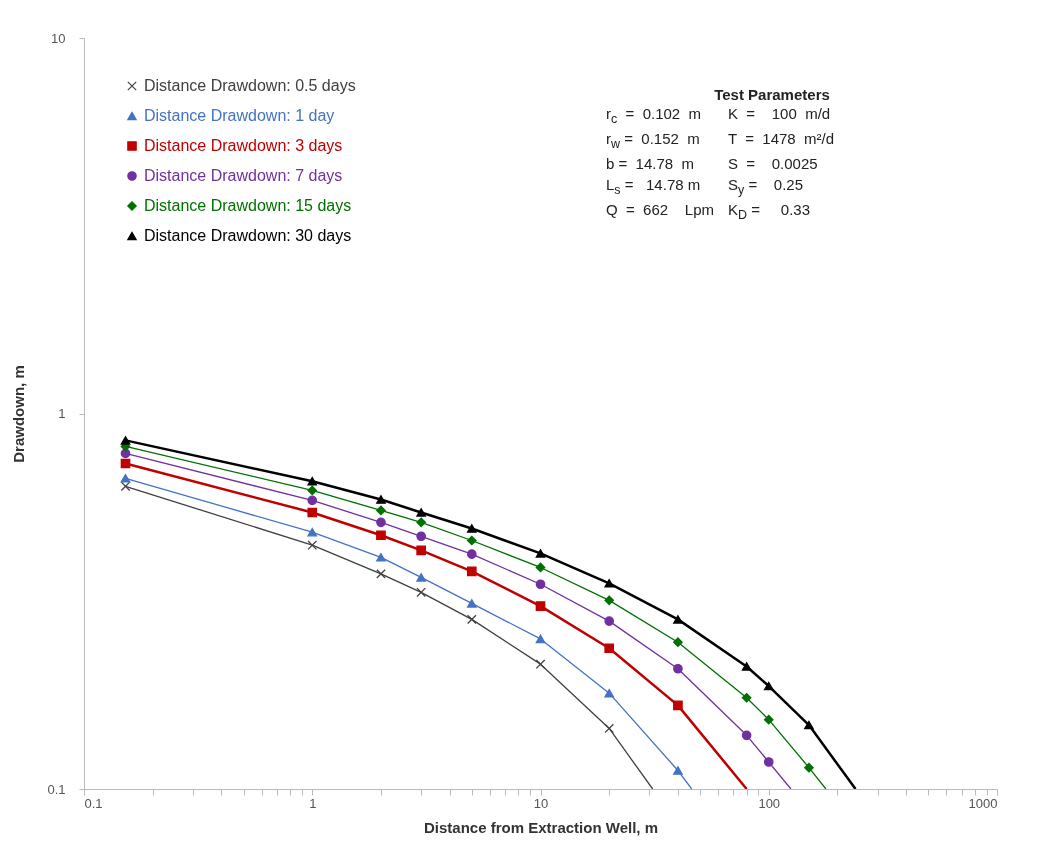 This screenshot has width=1046, height=857. I want to click on x-tick-label: 1000, so click(983, 803).